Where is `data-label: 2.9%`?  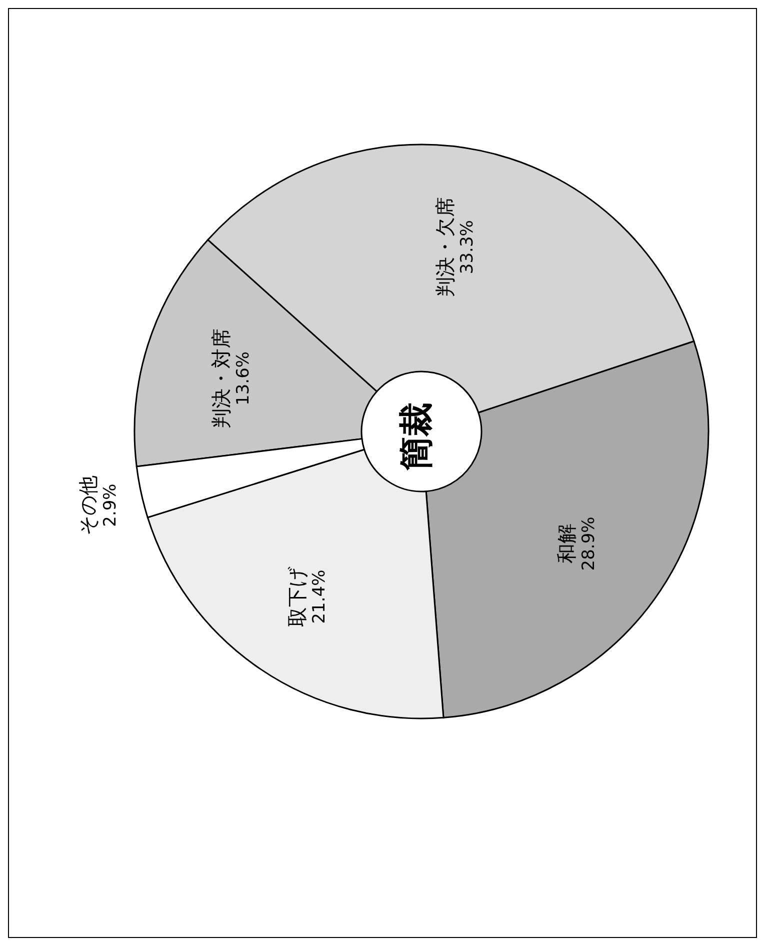 data-label: 2.9% is located at coordinates (110, 504).